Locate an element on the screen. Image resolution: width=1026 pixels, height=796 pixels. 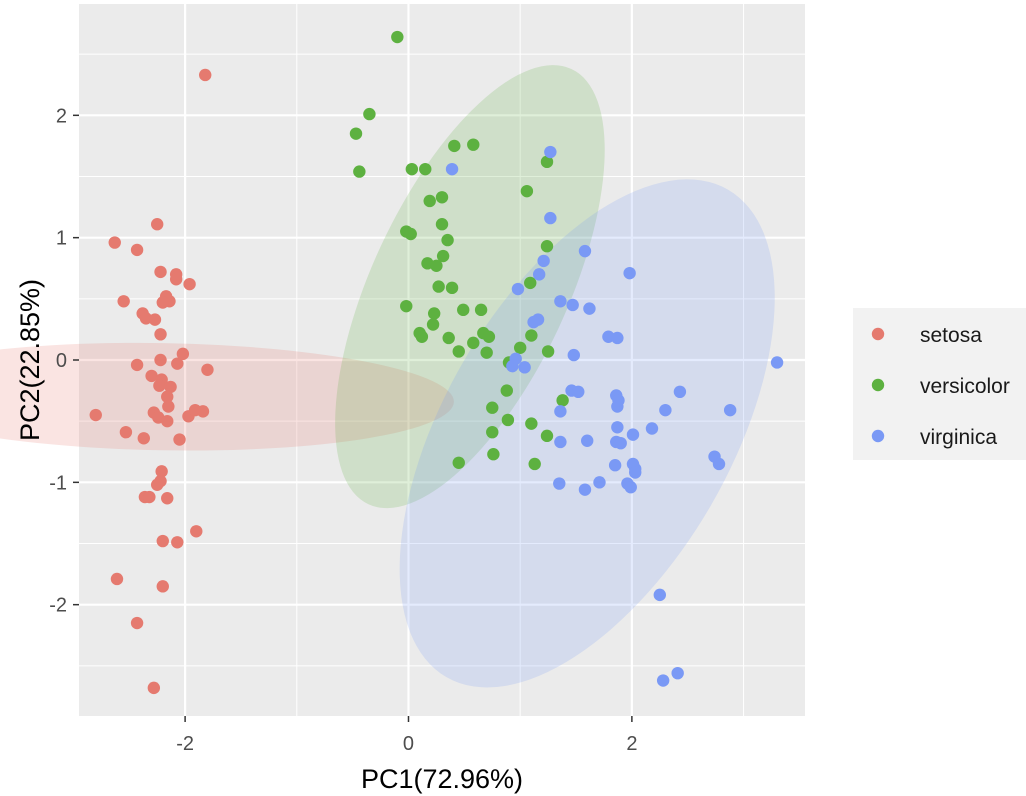
legend-key-virginica is located at coordinates (878, 436).